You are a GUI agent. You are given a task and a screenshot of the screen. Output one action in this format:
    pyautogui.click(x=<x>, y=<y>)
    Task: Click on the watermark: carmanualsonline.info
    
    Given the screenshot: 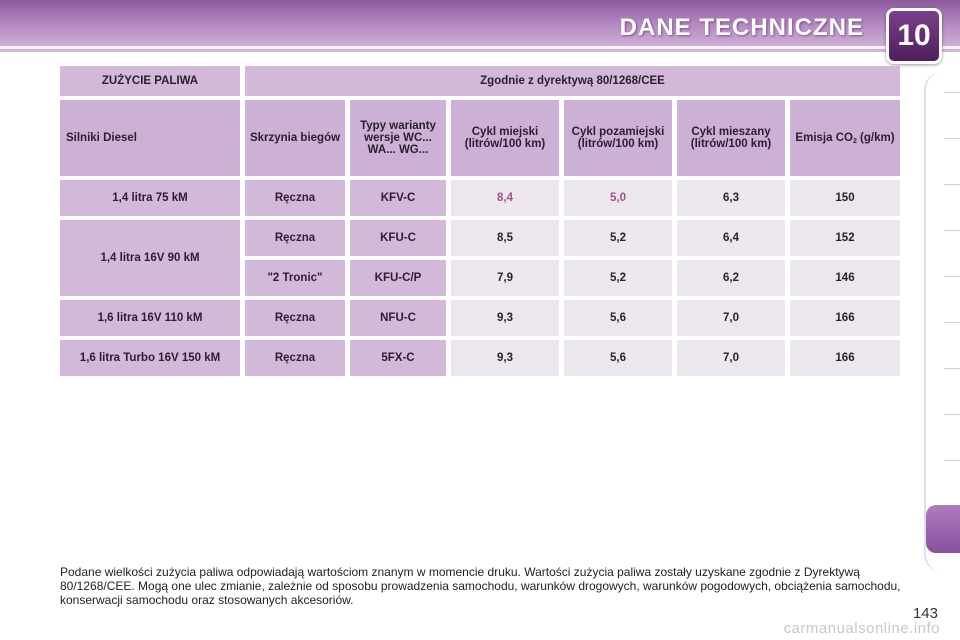 What is the action you would take?
    pyautogui.click(x=861, y=628)
    